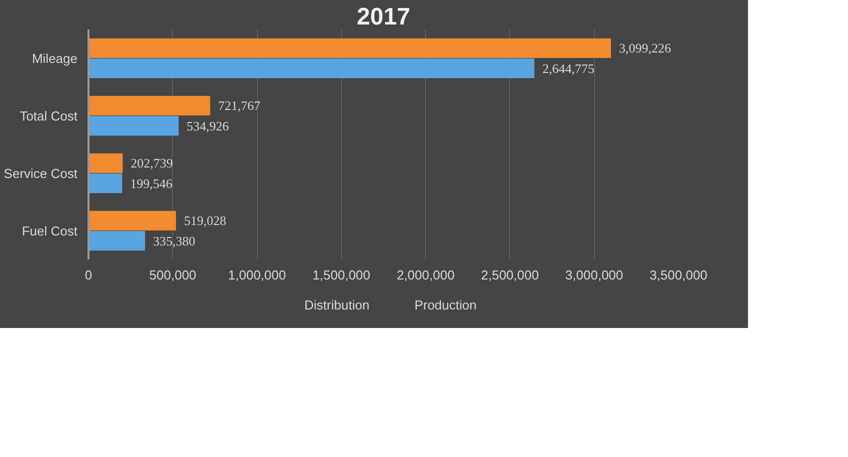  What do you see at coordinates (425, 275) in the screenshot?
I see `x-tick-label: 2,000,000` at bounding box center [425, 275].